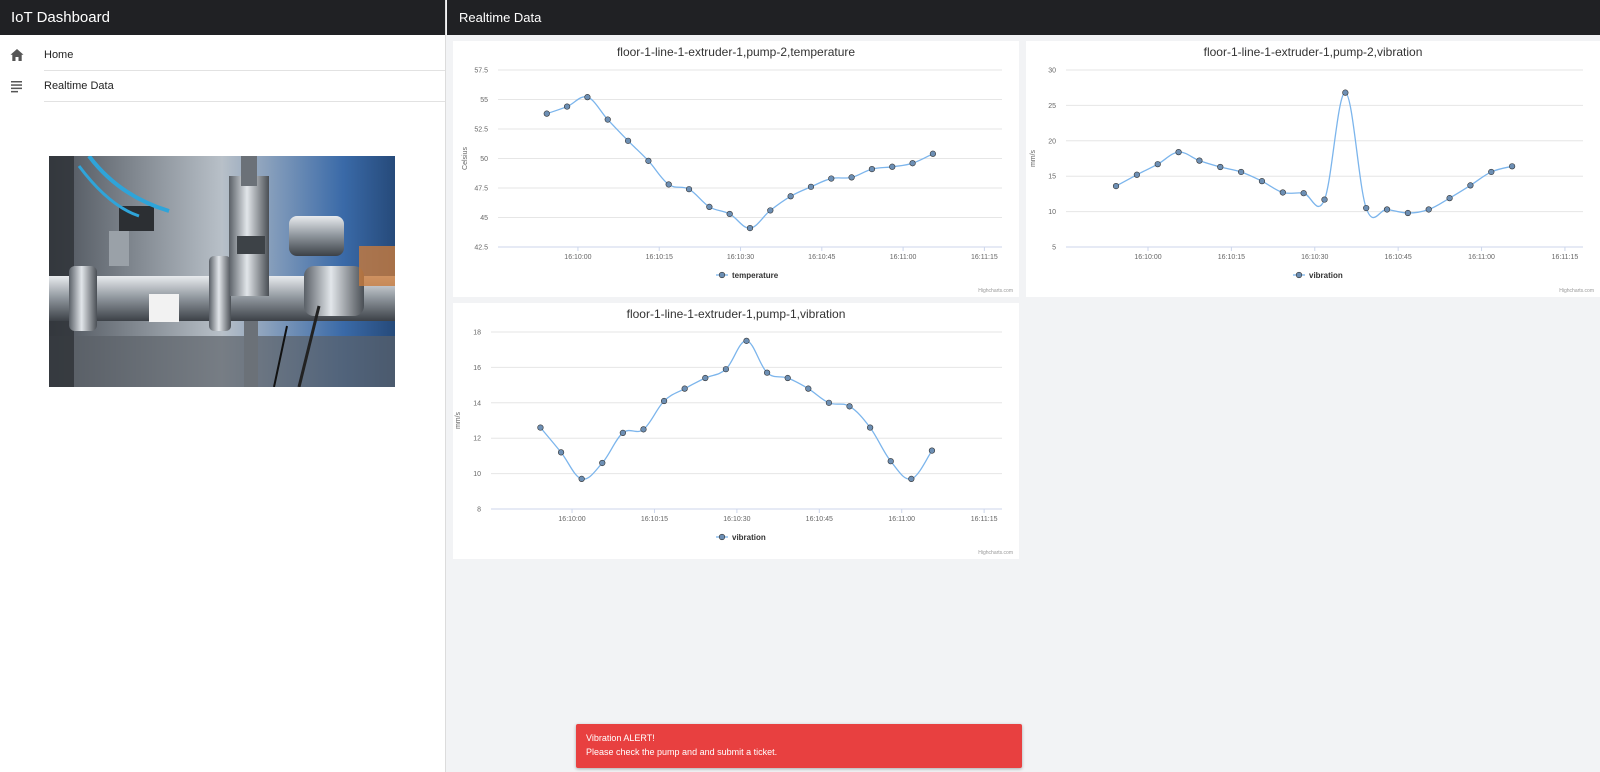  I want to click on industrial-pump-photo, so click(222, 271).